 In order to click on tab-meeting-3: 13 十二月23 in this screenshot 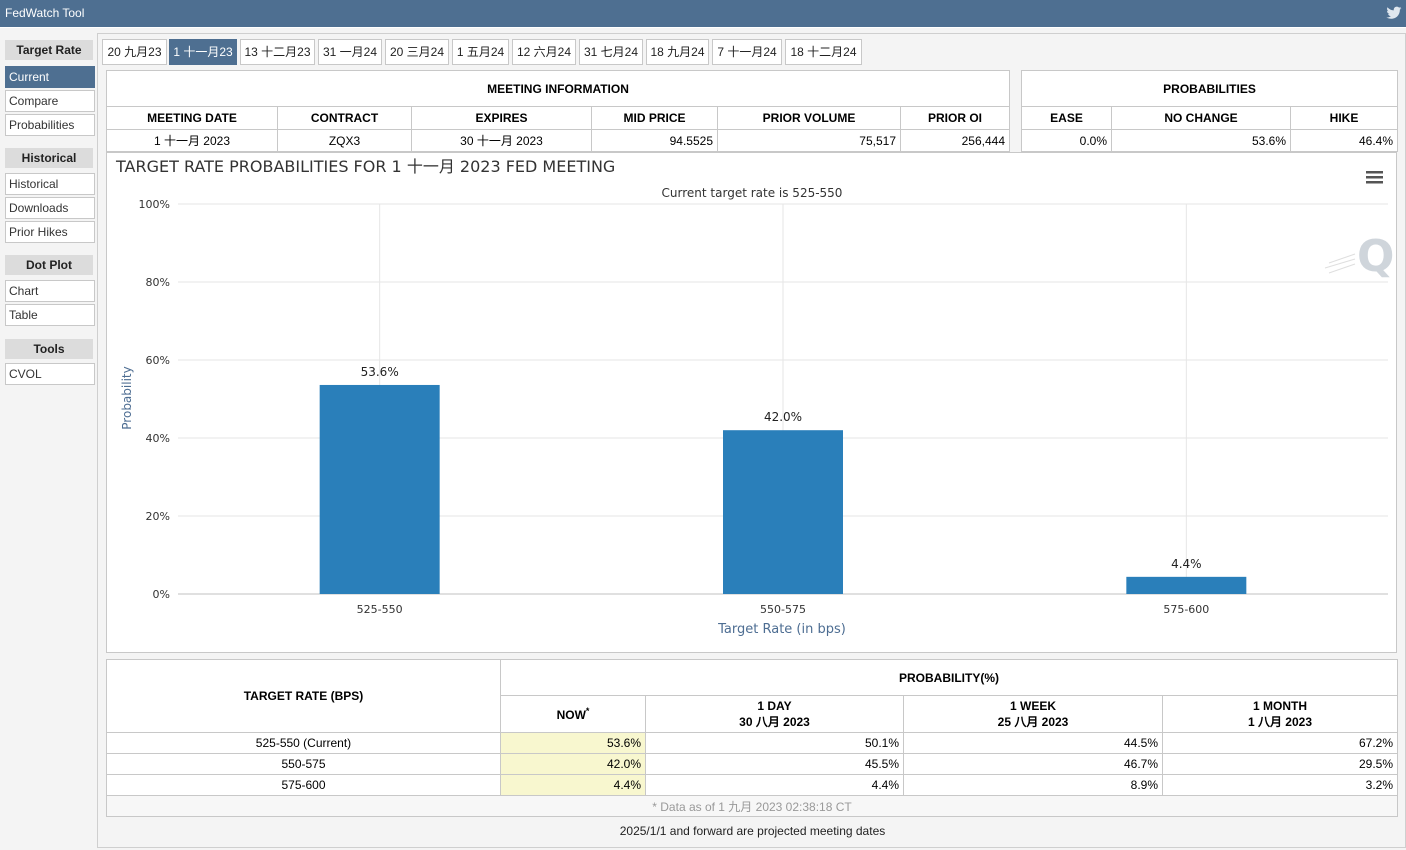, I will do `click(277, 52)`.